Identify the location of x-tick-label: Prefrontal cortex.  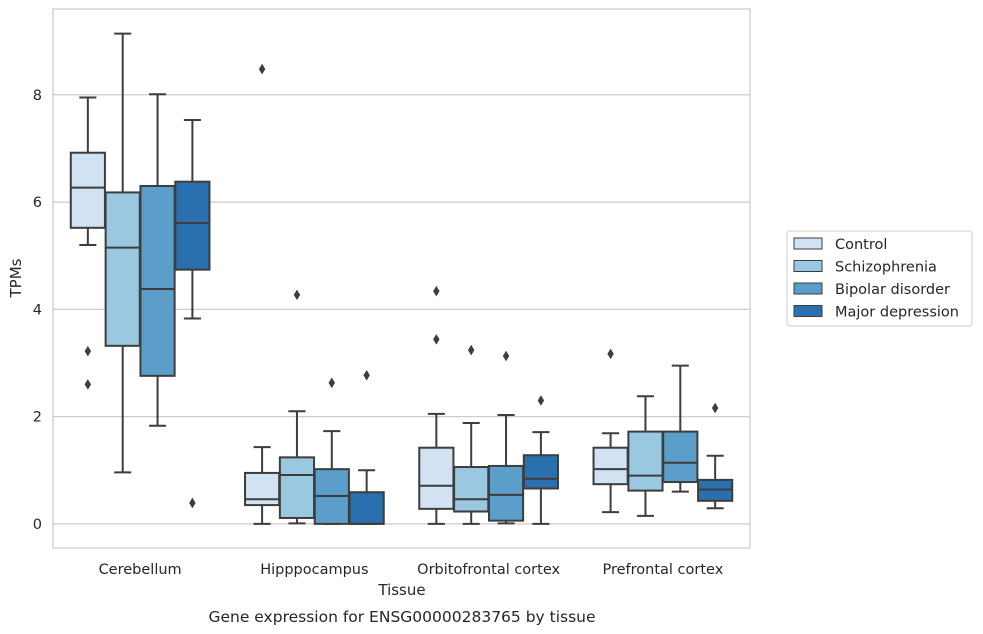
(662, 570).